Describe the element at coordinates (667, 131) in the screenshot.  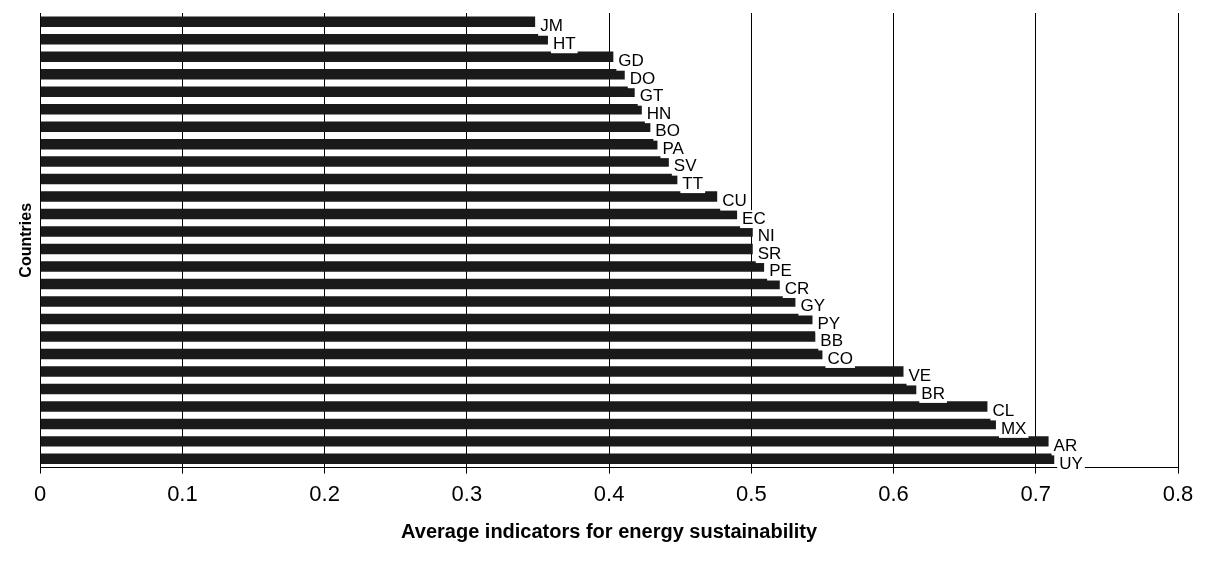
I see `y-tick-label: BO` at that location.